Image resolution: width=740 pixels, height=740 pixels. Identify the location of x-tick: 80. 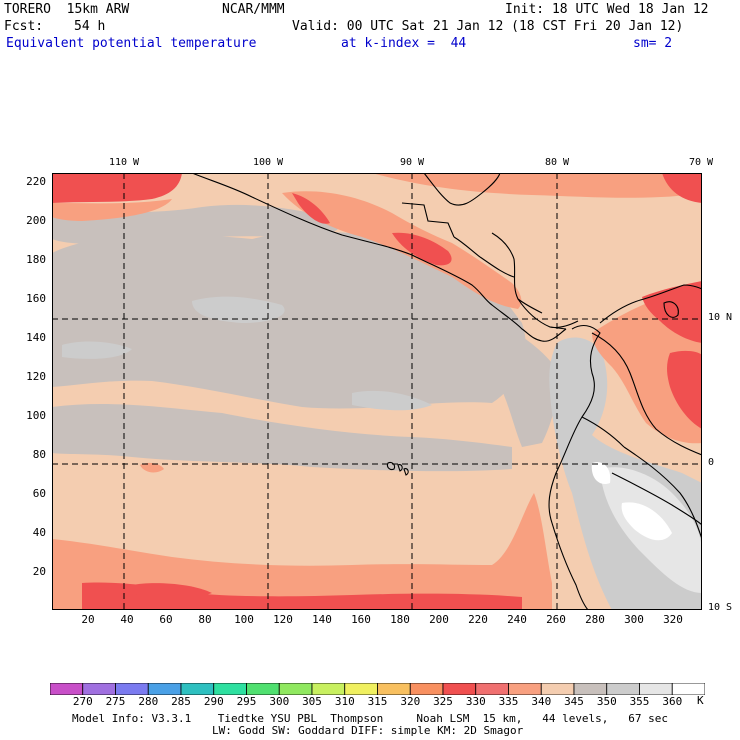
(205, 619).